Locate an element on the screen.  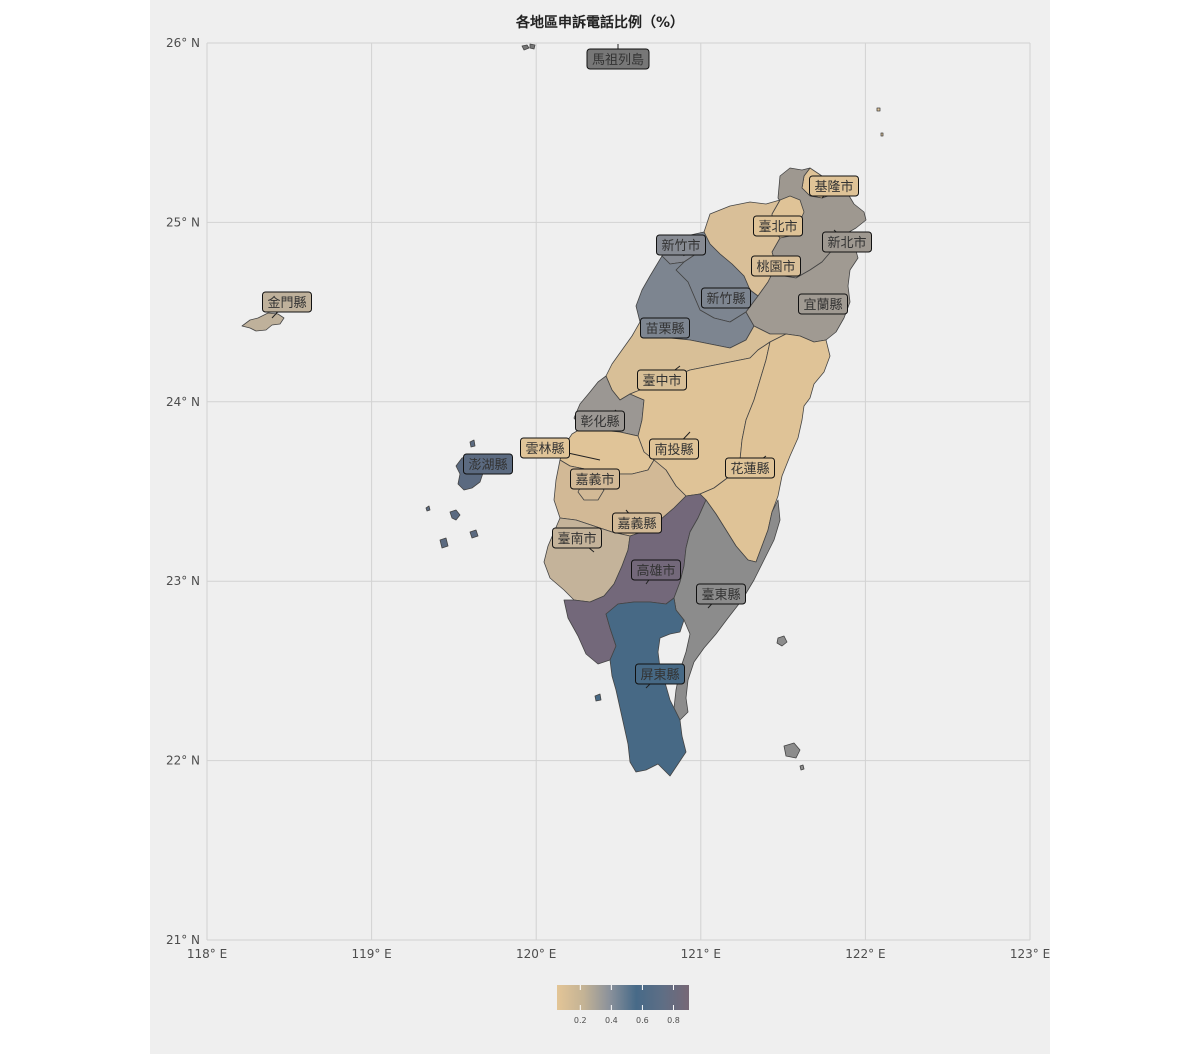
region-label: 馬祖列島 is located at coordinates (618, 57).